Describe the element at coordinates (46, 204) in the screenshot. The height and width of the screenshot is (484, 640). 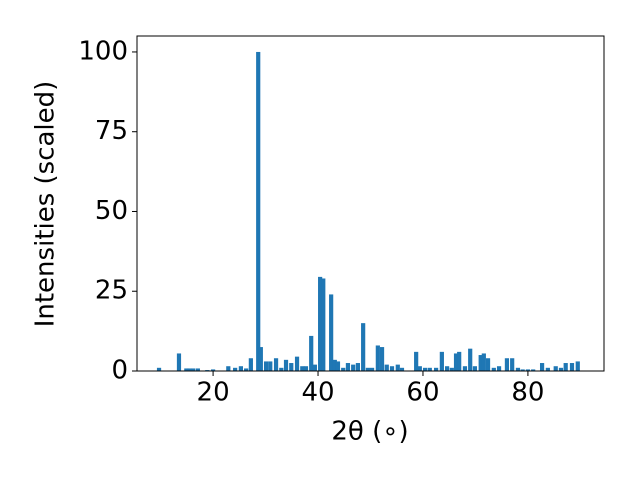
I see `y-axis-label: Intensities (scaled)` at that location.